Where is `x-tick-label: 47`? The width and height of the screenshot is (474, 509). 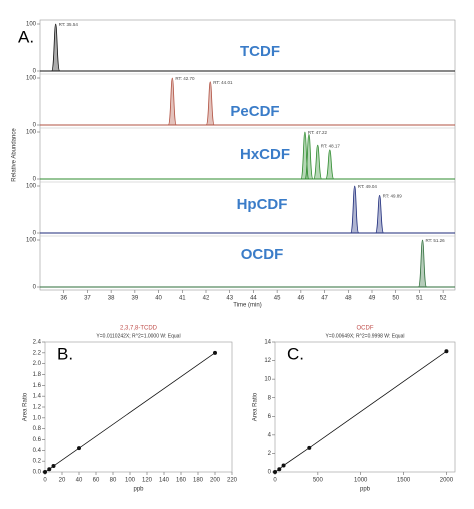
x-tick-label: 47 is located at coordinates (324, 299).